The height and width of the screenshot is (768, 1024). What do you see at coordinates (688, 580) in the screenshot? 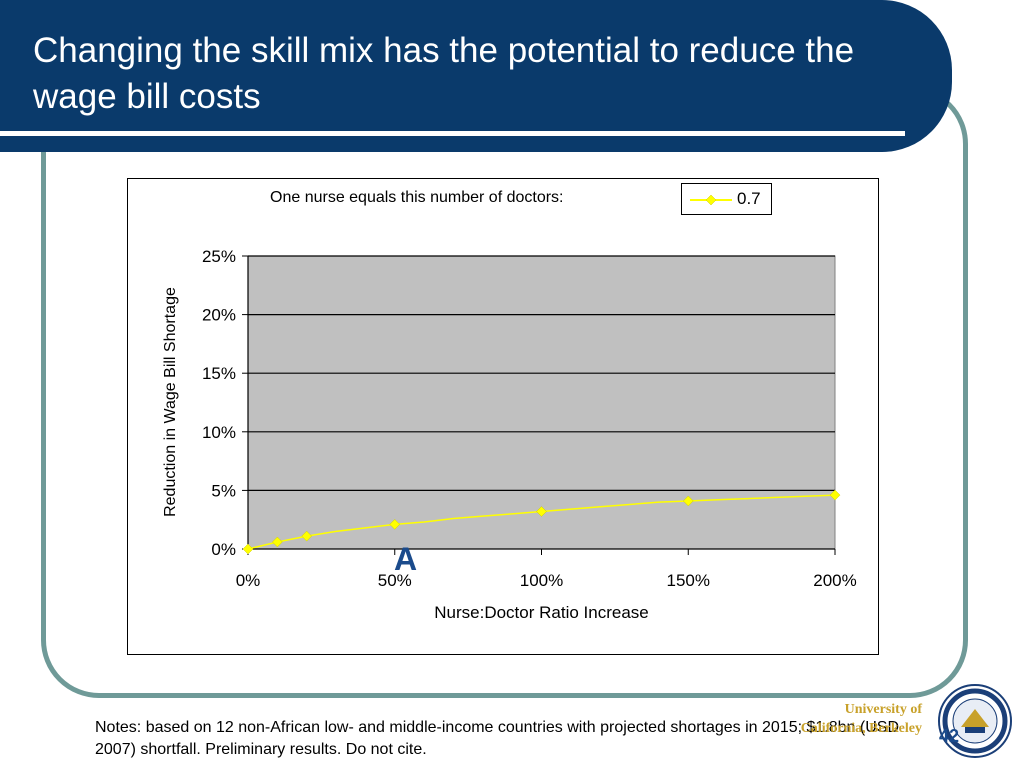
I see `x-tick-label: 150%` at bounding box center [688, 580].